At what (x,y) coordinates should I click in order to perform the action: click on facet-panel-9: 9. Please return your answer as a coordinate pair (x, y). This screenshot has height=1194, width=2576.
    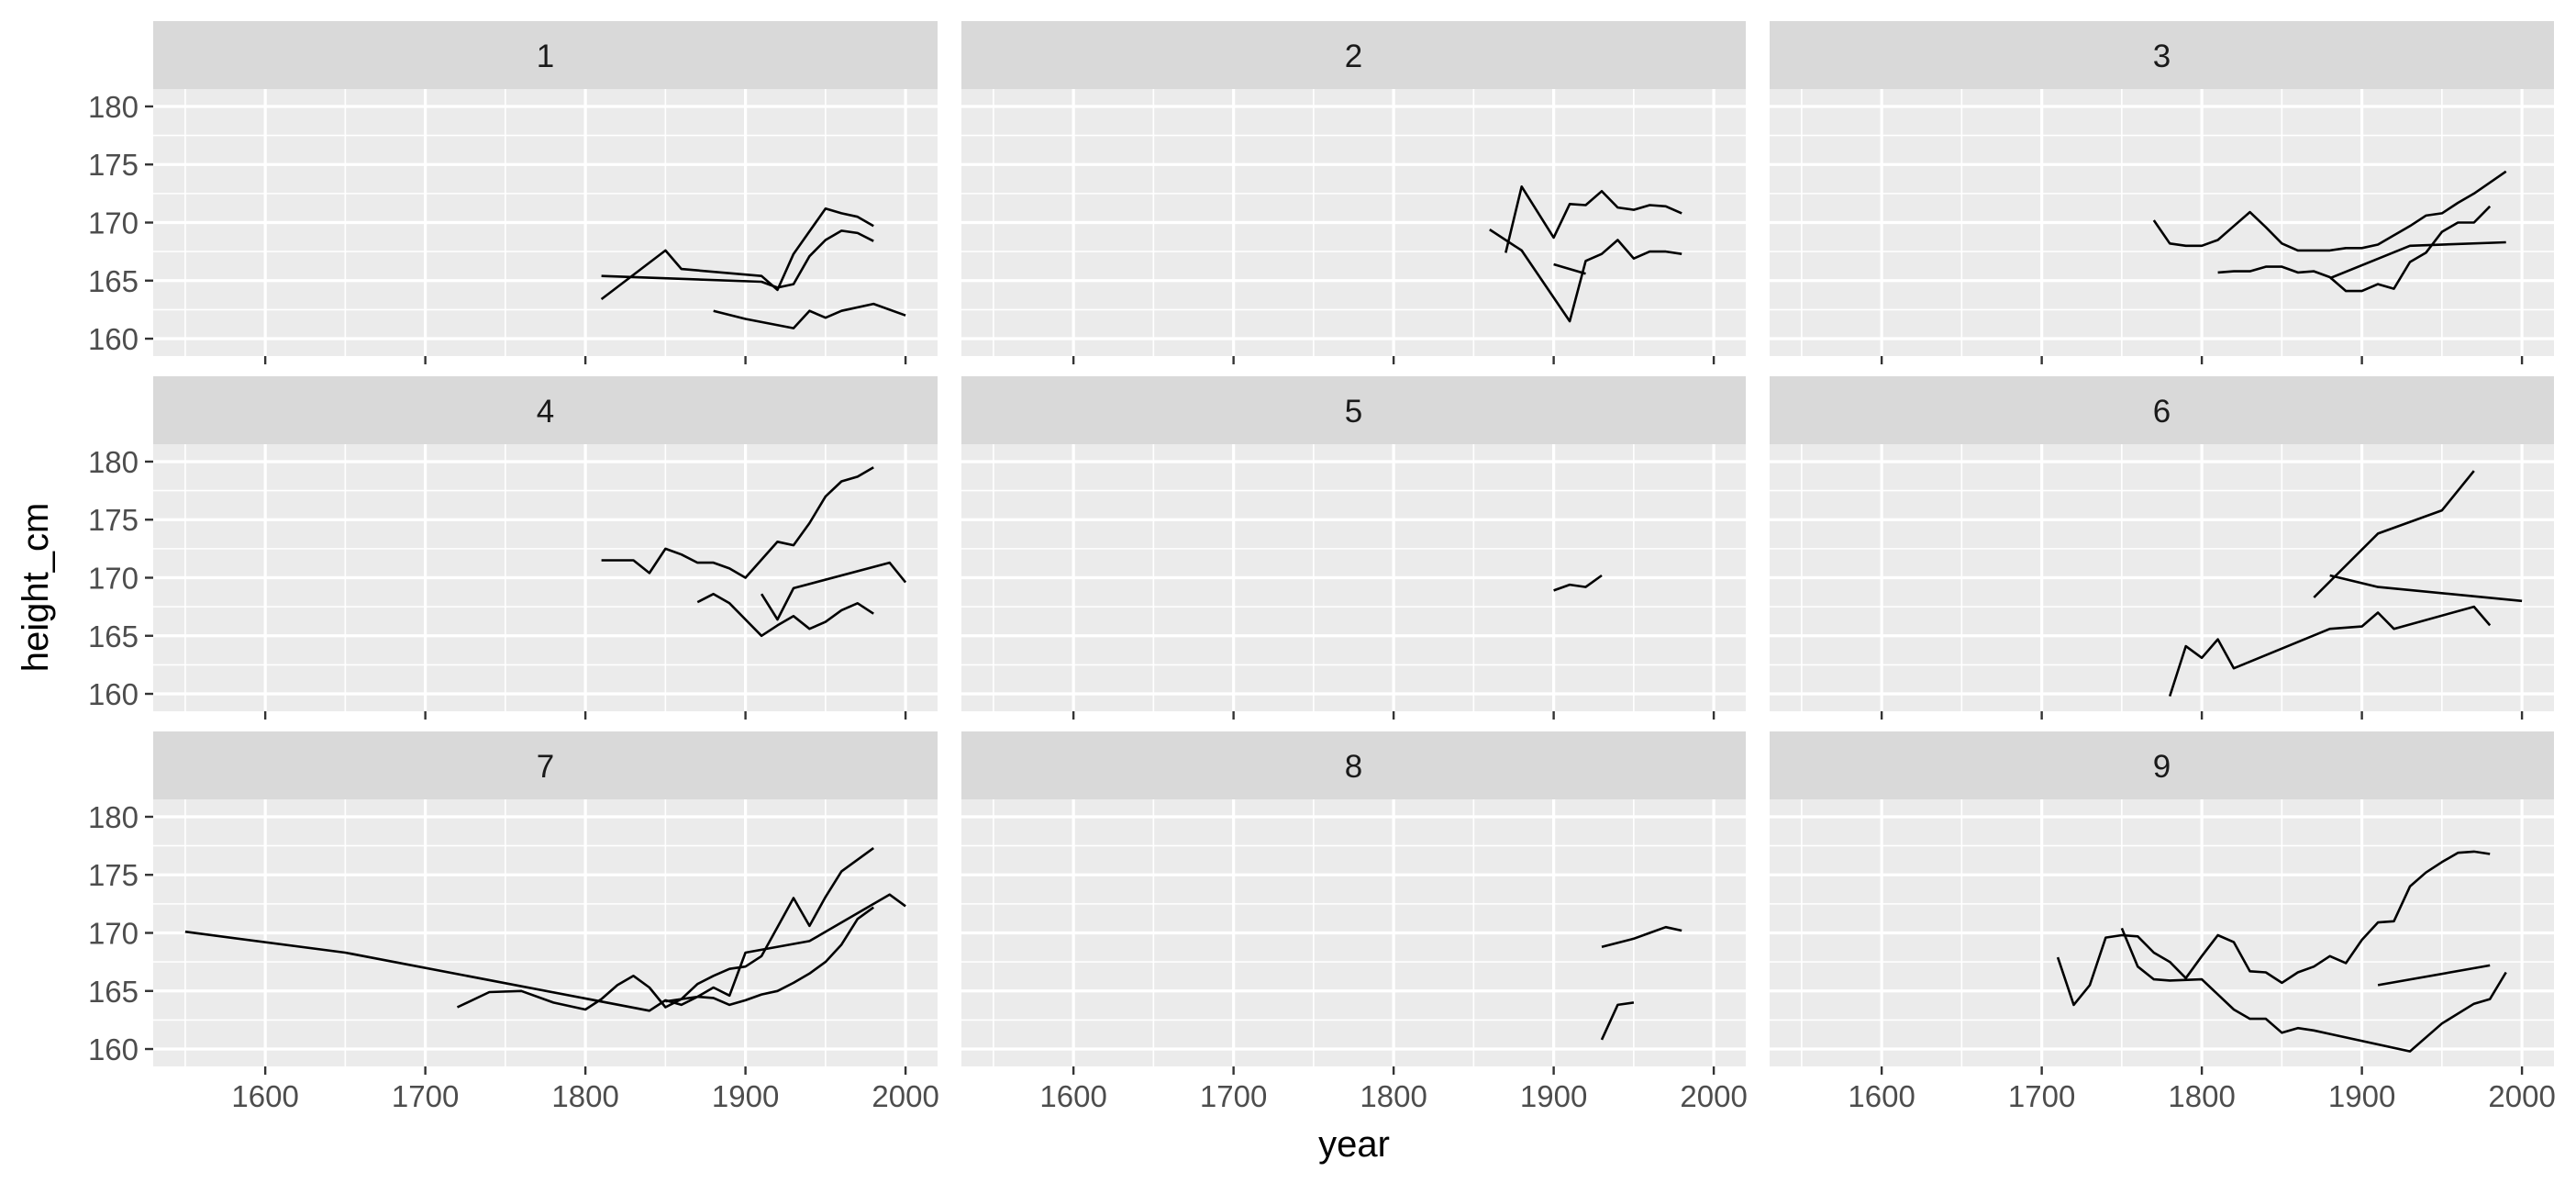
    Looking at the image, I should click on (2162, 898).